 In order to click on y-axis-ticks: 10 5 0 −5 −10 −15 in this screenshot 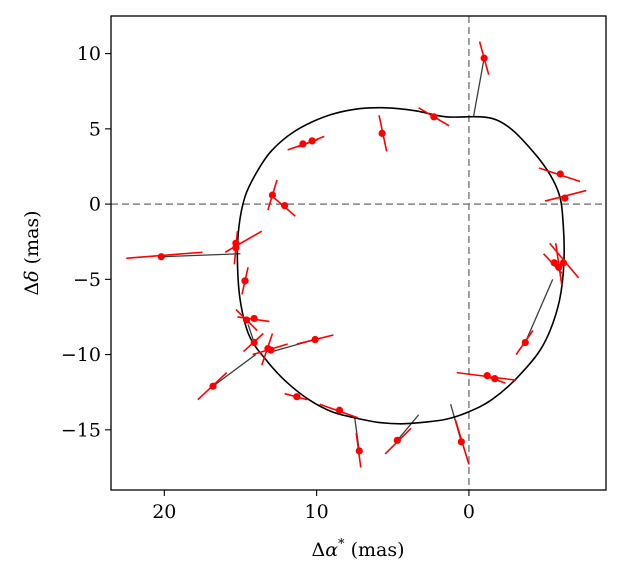, I will do `click(86, 242)`.